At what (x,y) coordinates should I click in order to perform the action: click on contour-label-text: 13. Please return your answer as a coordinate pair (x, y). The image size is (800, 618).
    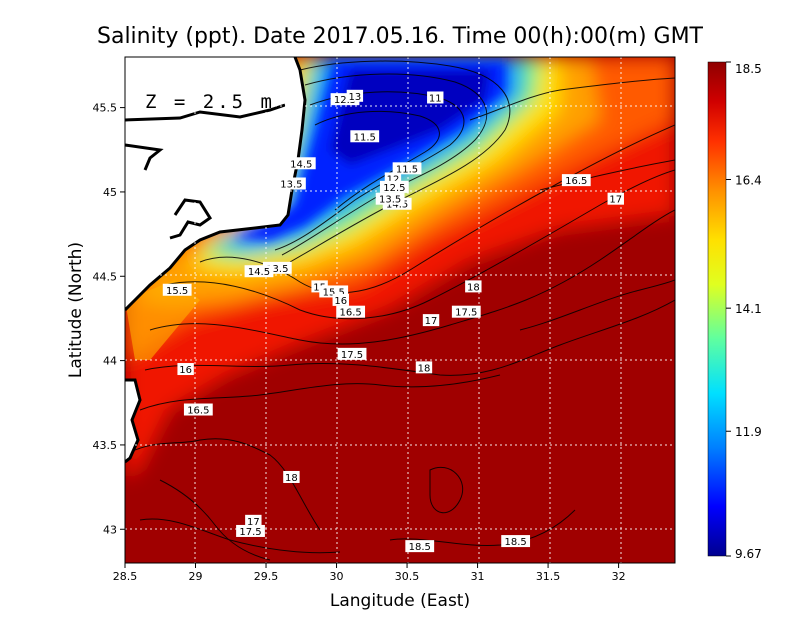
    Looking at the image, I should click on (355, 97).